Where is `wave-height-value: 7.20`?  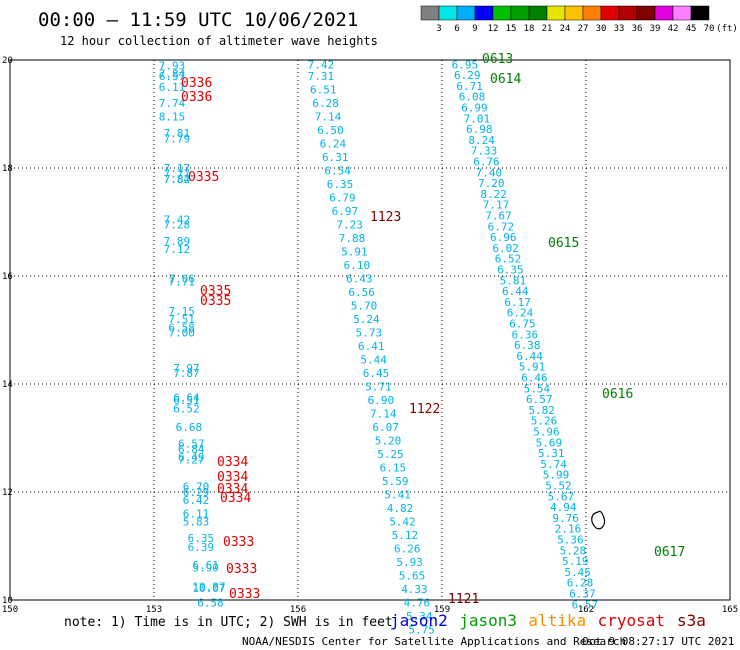
wave-height-value: 7.20 is located at coordinates (491, 183).